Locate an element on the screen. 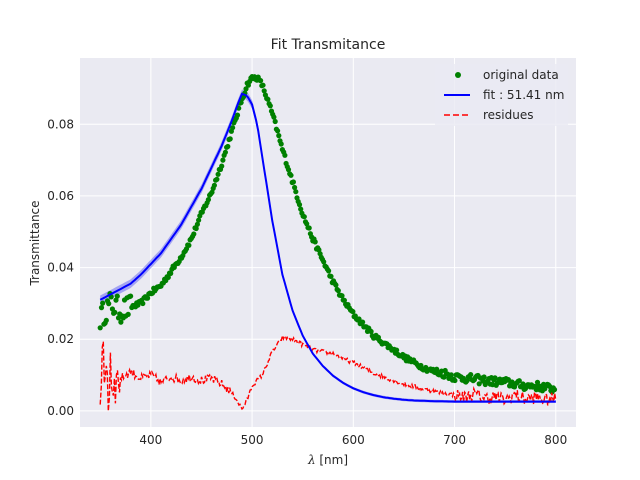 This screenshot has height=480, width=640. legend-label-original: original data is located at coordinates (521, 75).